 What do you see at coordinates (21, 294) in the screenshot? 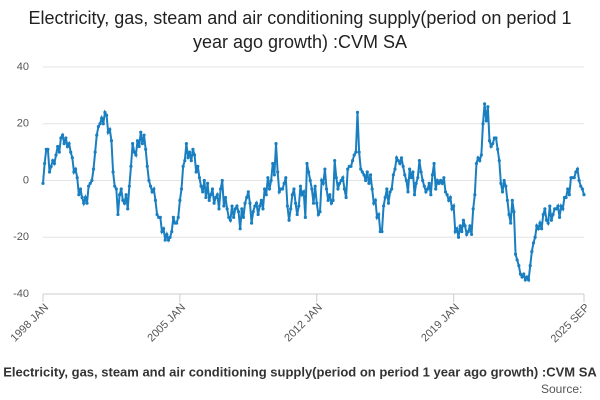
I see `y-tick-label: -40` at bounding box center [21, 294].